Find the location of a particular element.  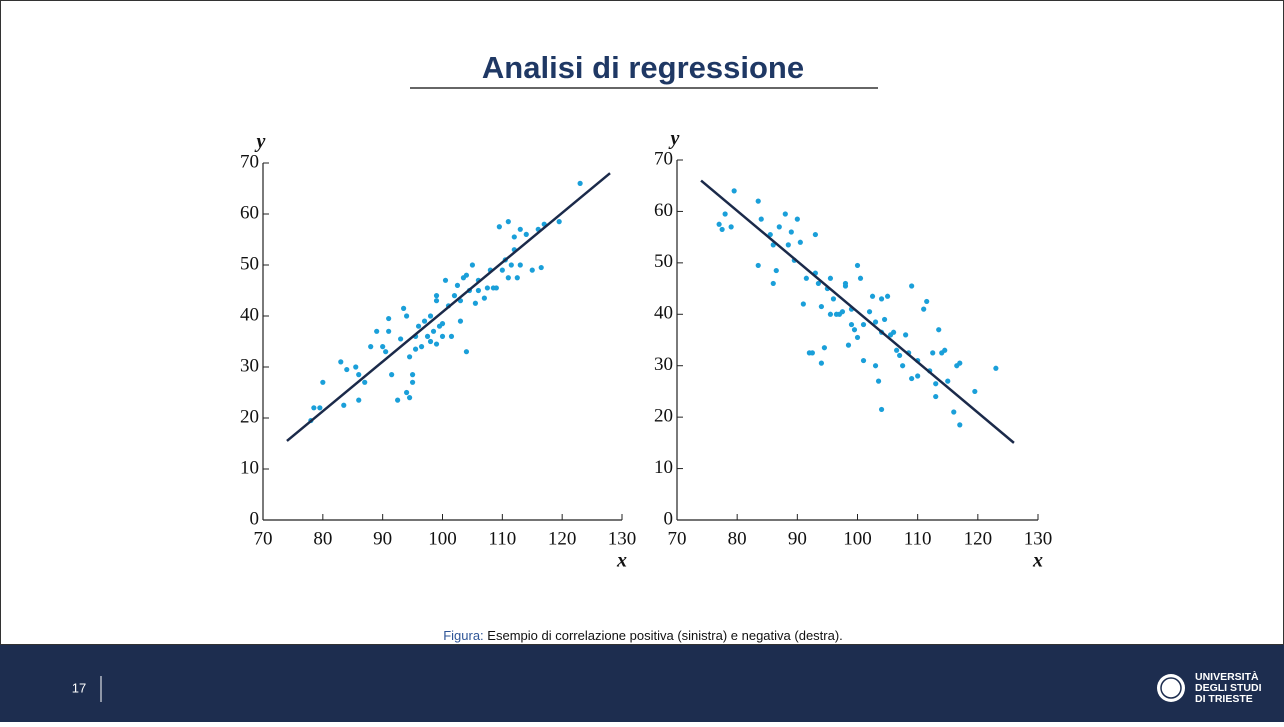

y-tick-label: 20 is located at coordinates (249, 416).